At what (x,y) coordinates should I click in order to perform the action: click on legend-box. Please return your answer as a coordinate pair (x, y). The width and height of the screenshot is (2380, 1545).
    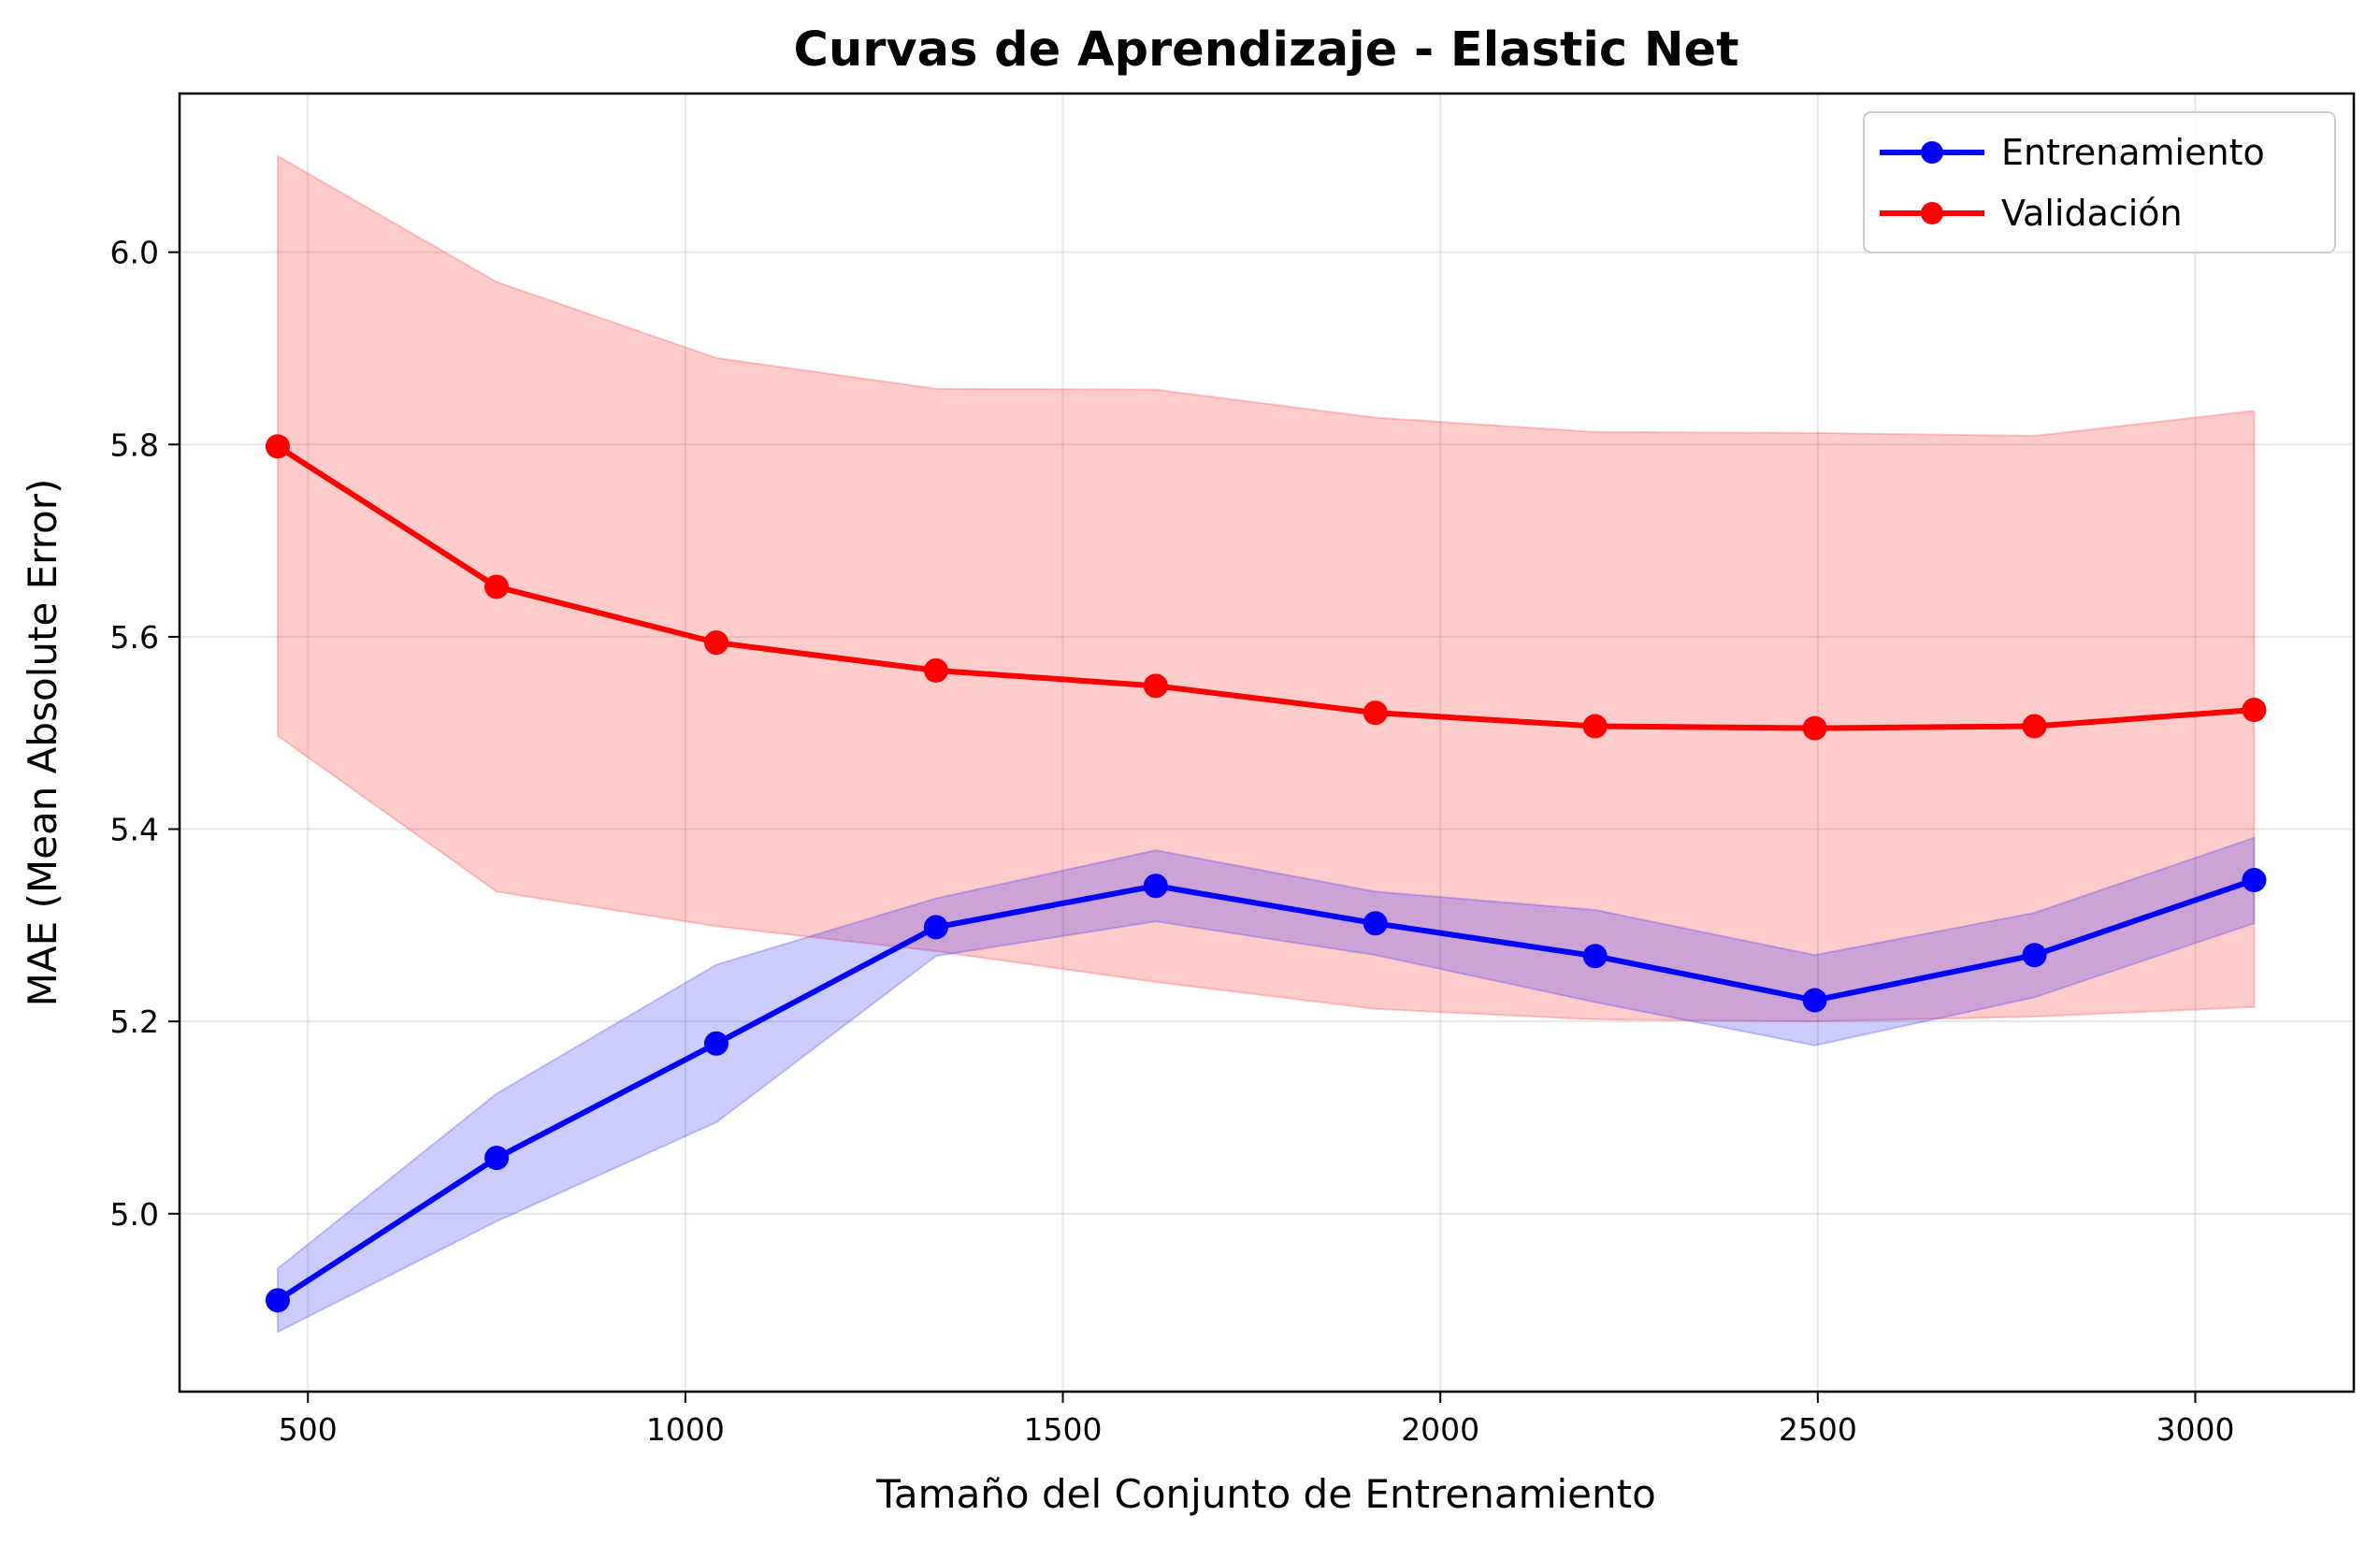
    Looking at the image, I should click on (2099, 182).